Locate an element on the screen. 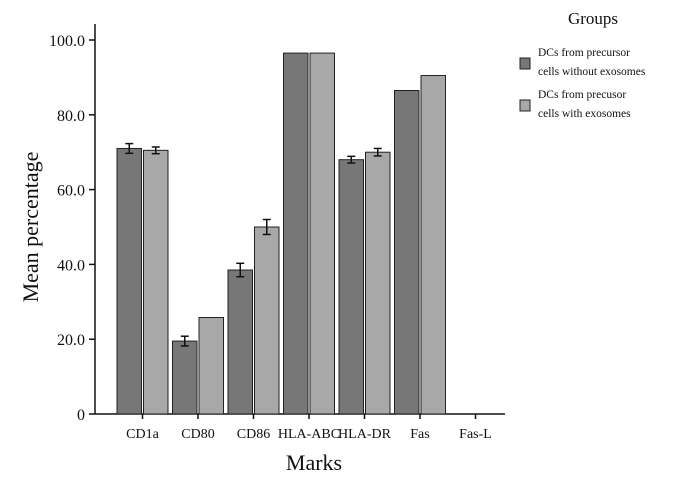 The image size is (684, 480). y-tick-label: 100.0 is located at coordinates (67, 41).